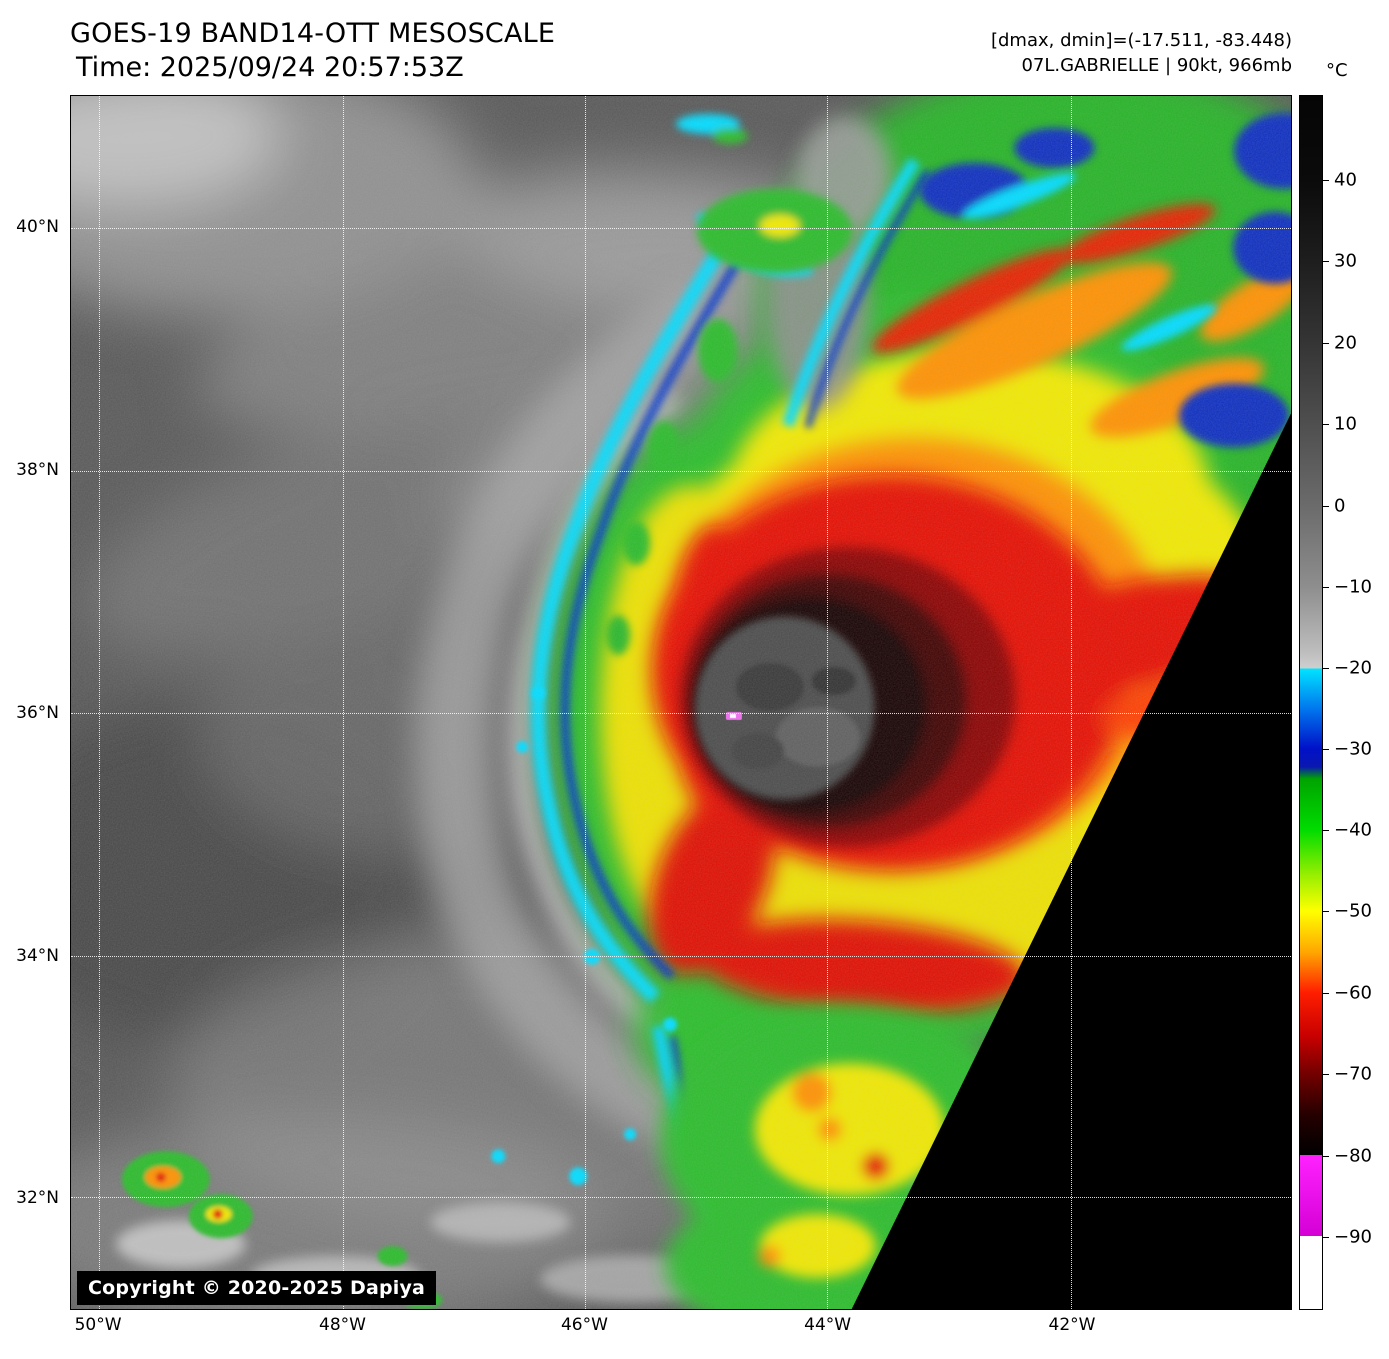  Describe the element at coordinates (257, 1288) in the screenshot. I see `copyright-label: Copyright © 2020-2025 Dapiya` at that location.